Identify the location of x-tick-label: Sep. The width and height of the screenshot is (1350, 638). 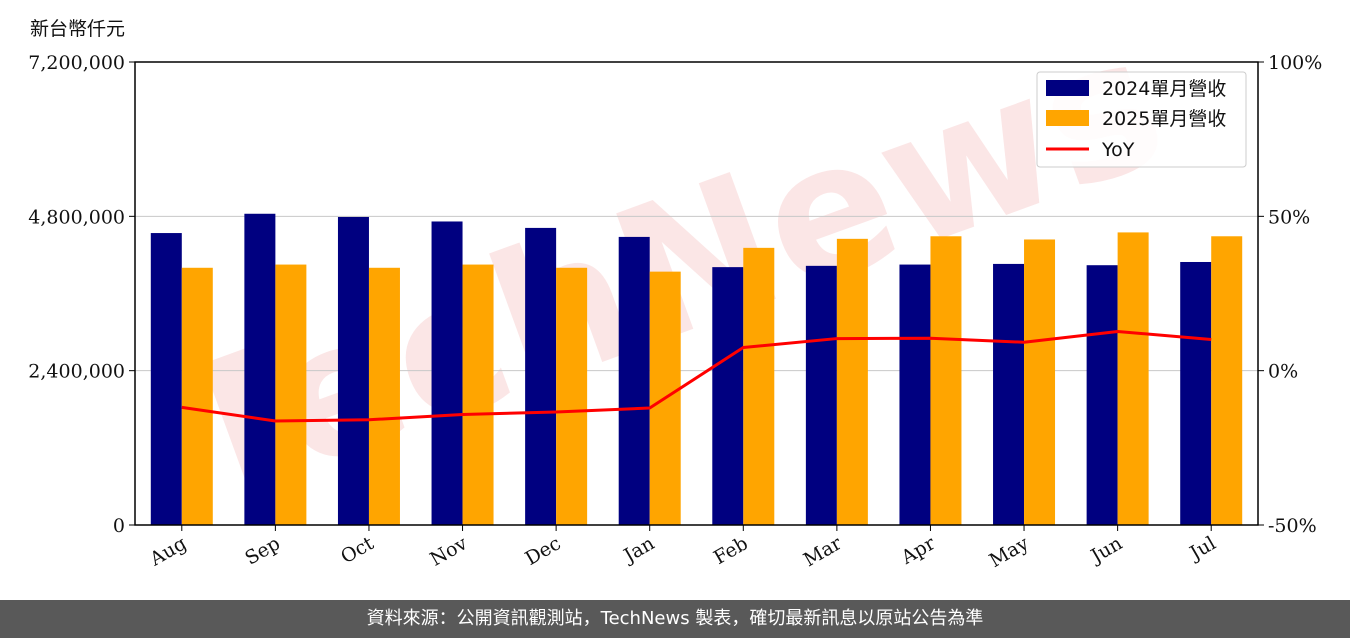
(262, 550).